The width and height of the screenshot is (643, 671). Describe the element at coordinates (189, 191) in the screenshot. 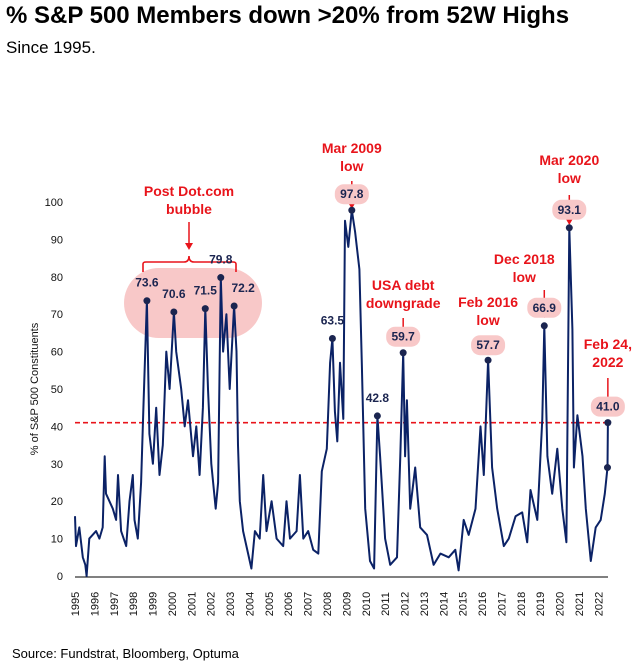

I see `annotation-text: Post Dot.com` at that location.